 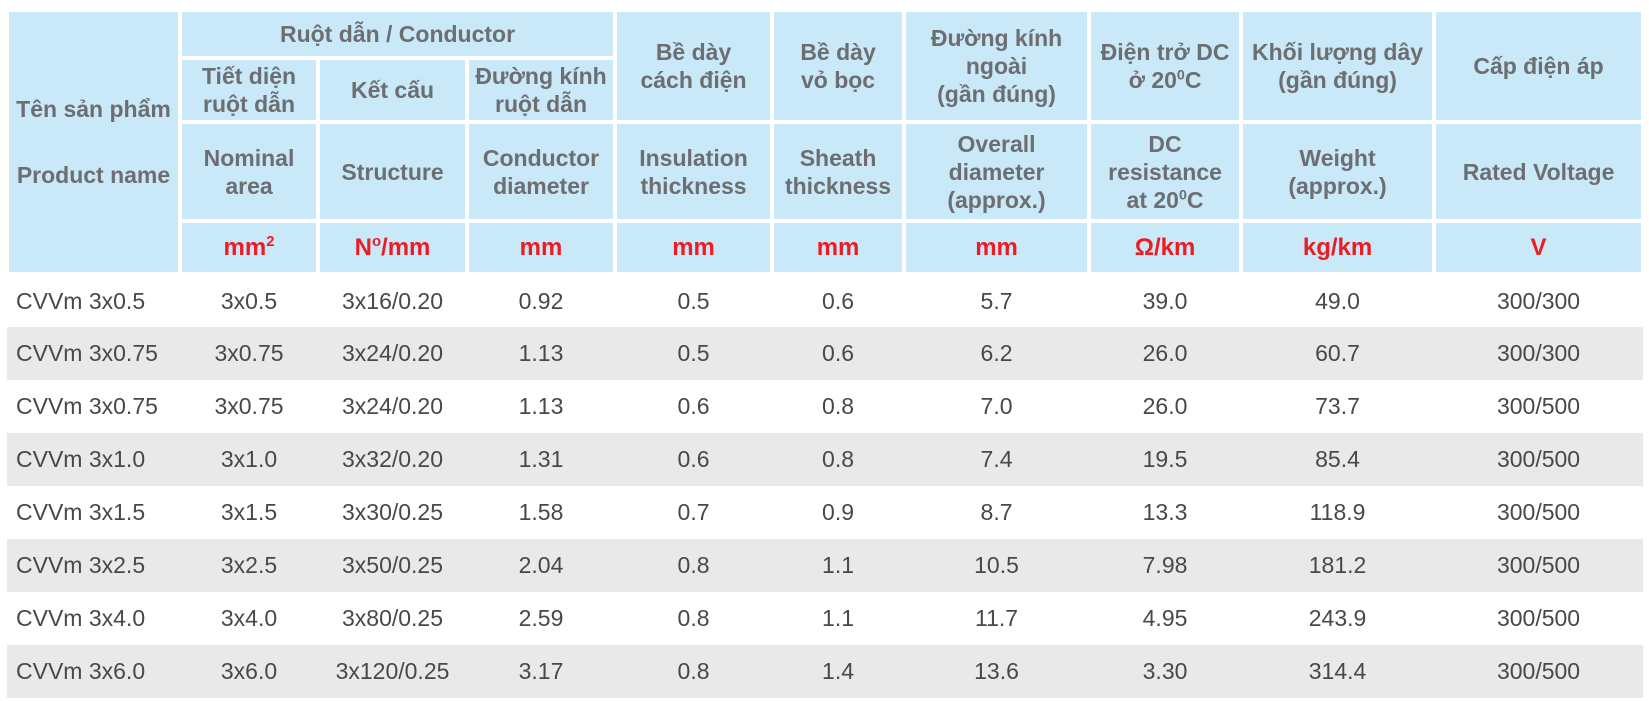 I want to click on conductor-diameter-cell: 3.17, so click(x=541, y=672).